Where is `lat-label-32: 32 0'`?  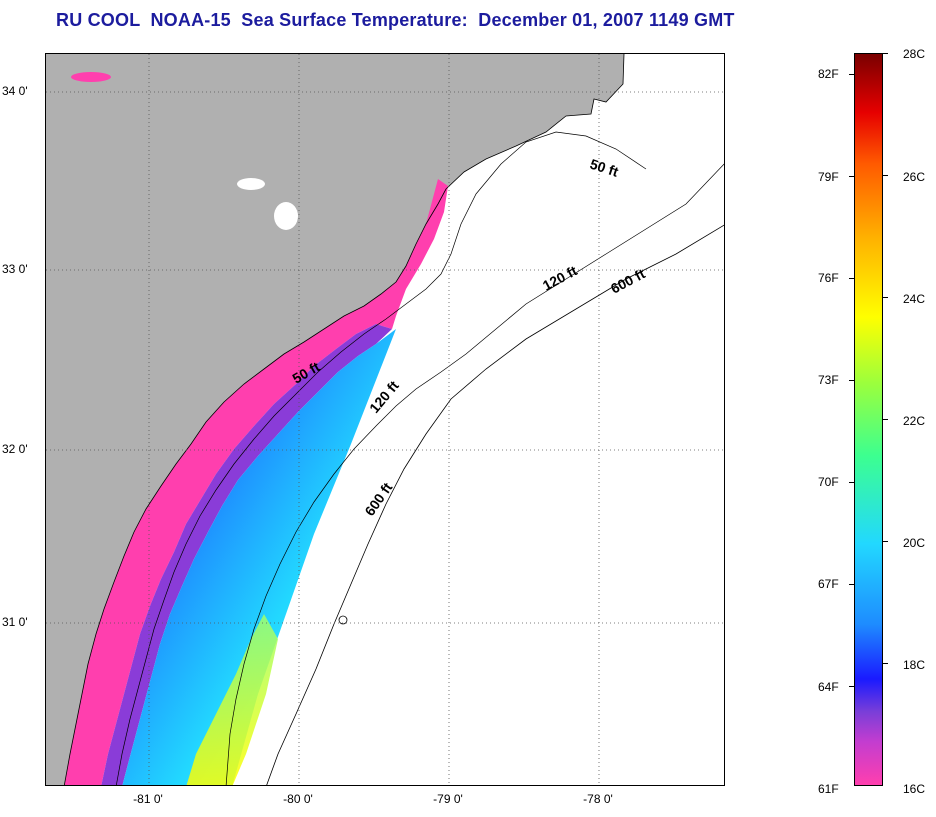 lat-label-32: 32 0' is located at coordinates (15, 449).